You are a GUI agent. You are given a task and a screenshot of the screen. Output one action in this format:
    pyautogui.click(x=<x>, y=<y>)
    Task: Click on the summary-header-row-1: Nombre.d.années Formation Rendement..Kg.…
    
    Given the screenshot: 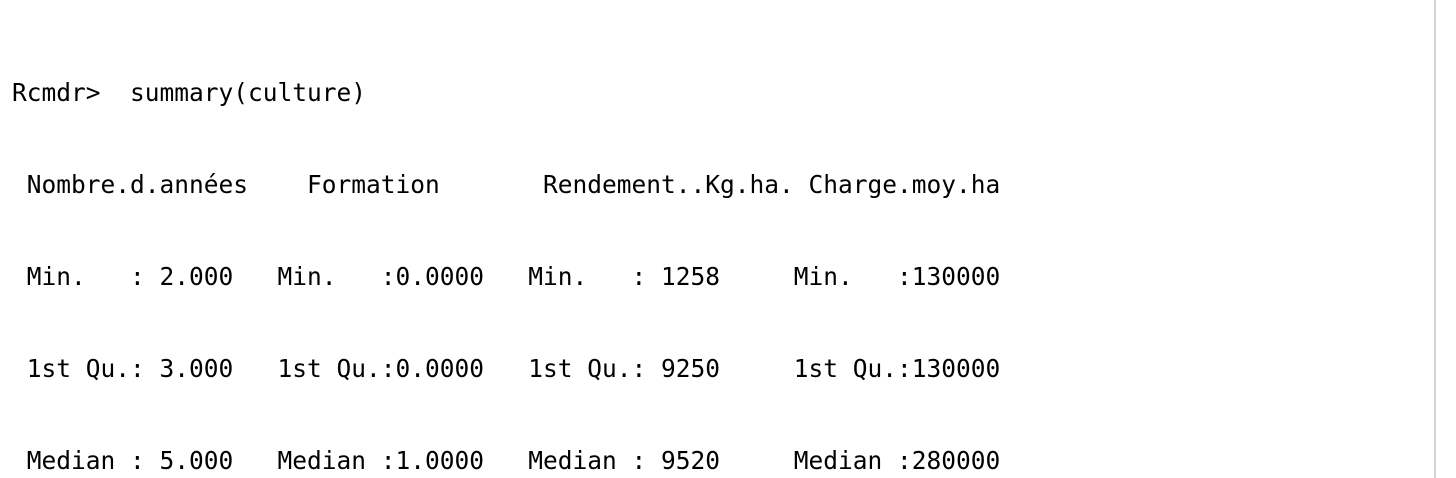 What is the action you would take?
    pyautogui.click(x=506, y=185)
    